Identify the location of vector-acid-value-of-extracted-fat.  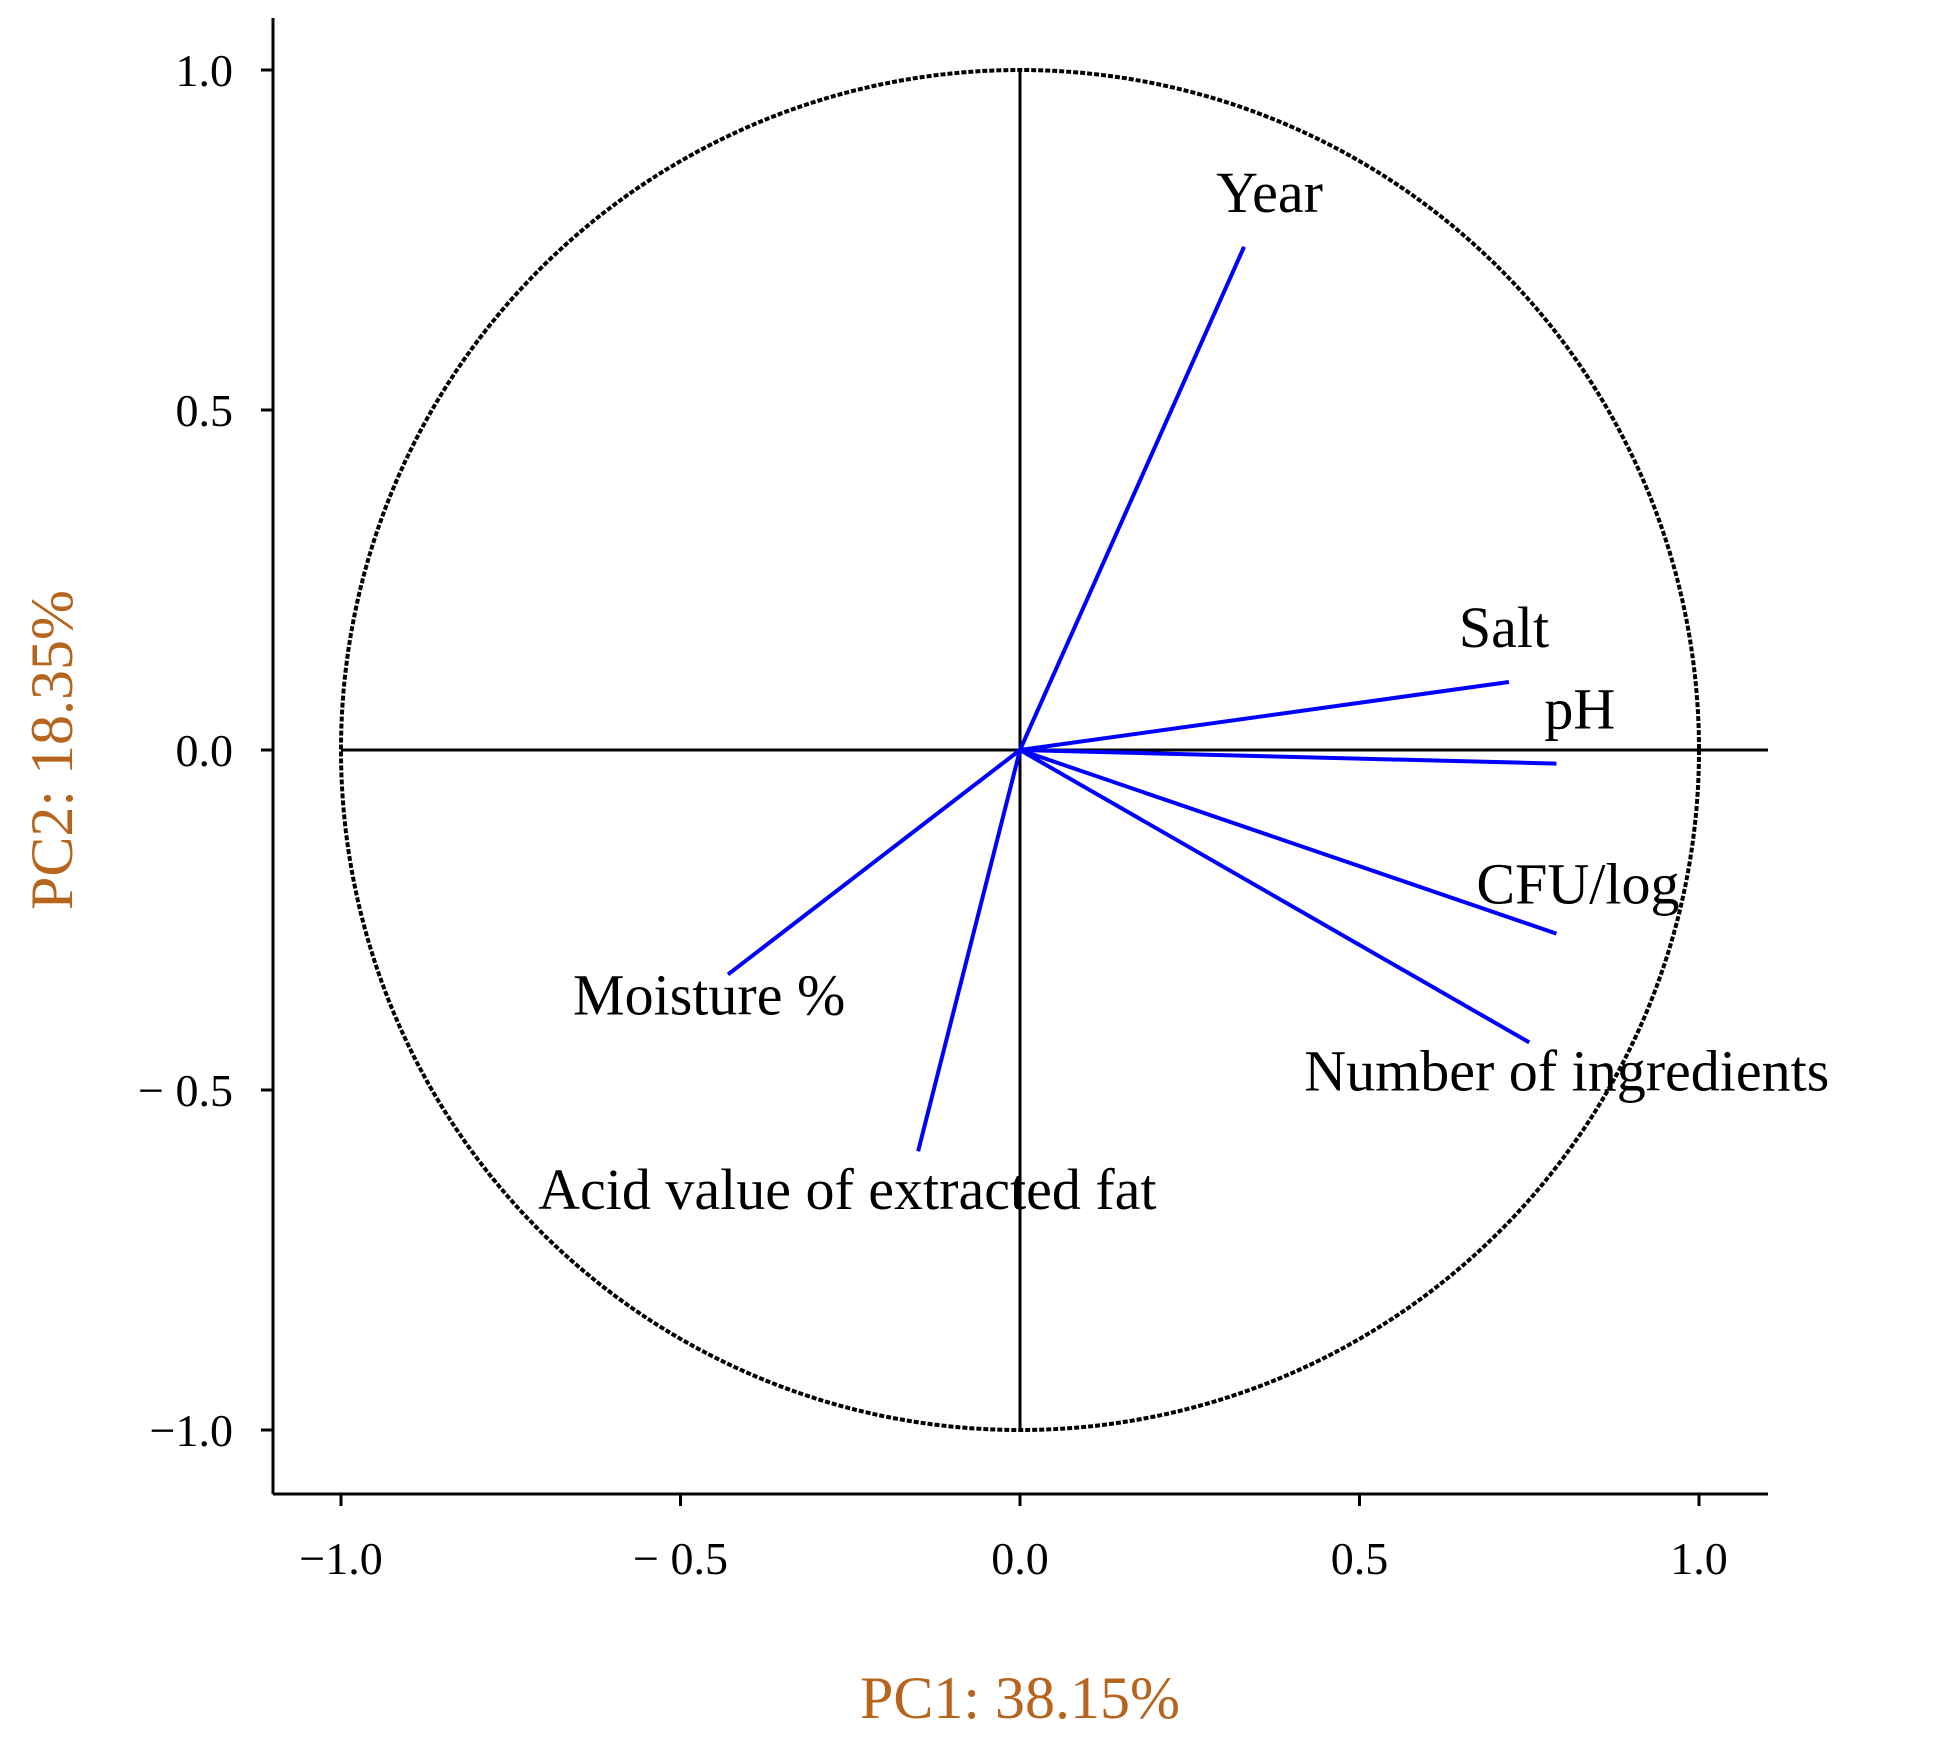
(969, 950).